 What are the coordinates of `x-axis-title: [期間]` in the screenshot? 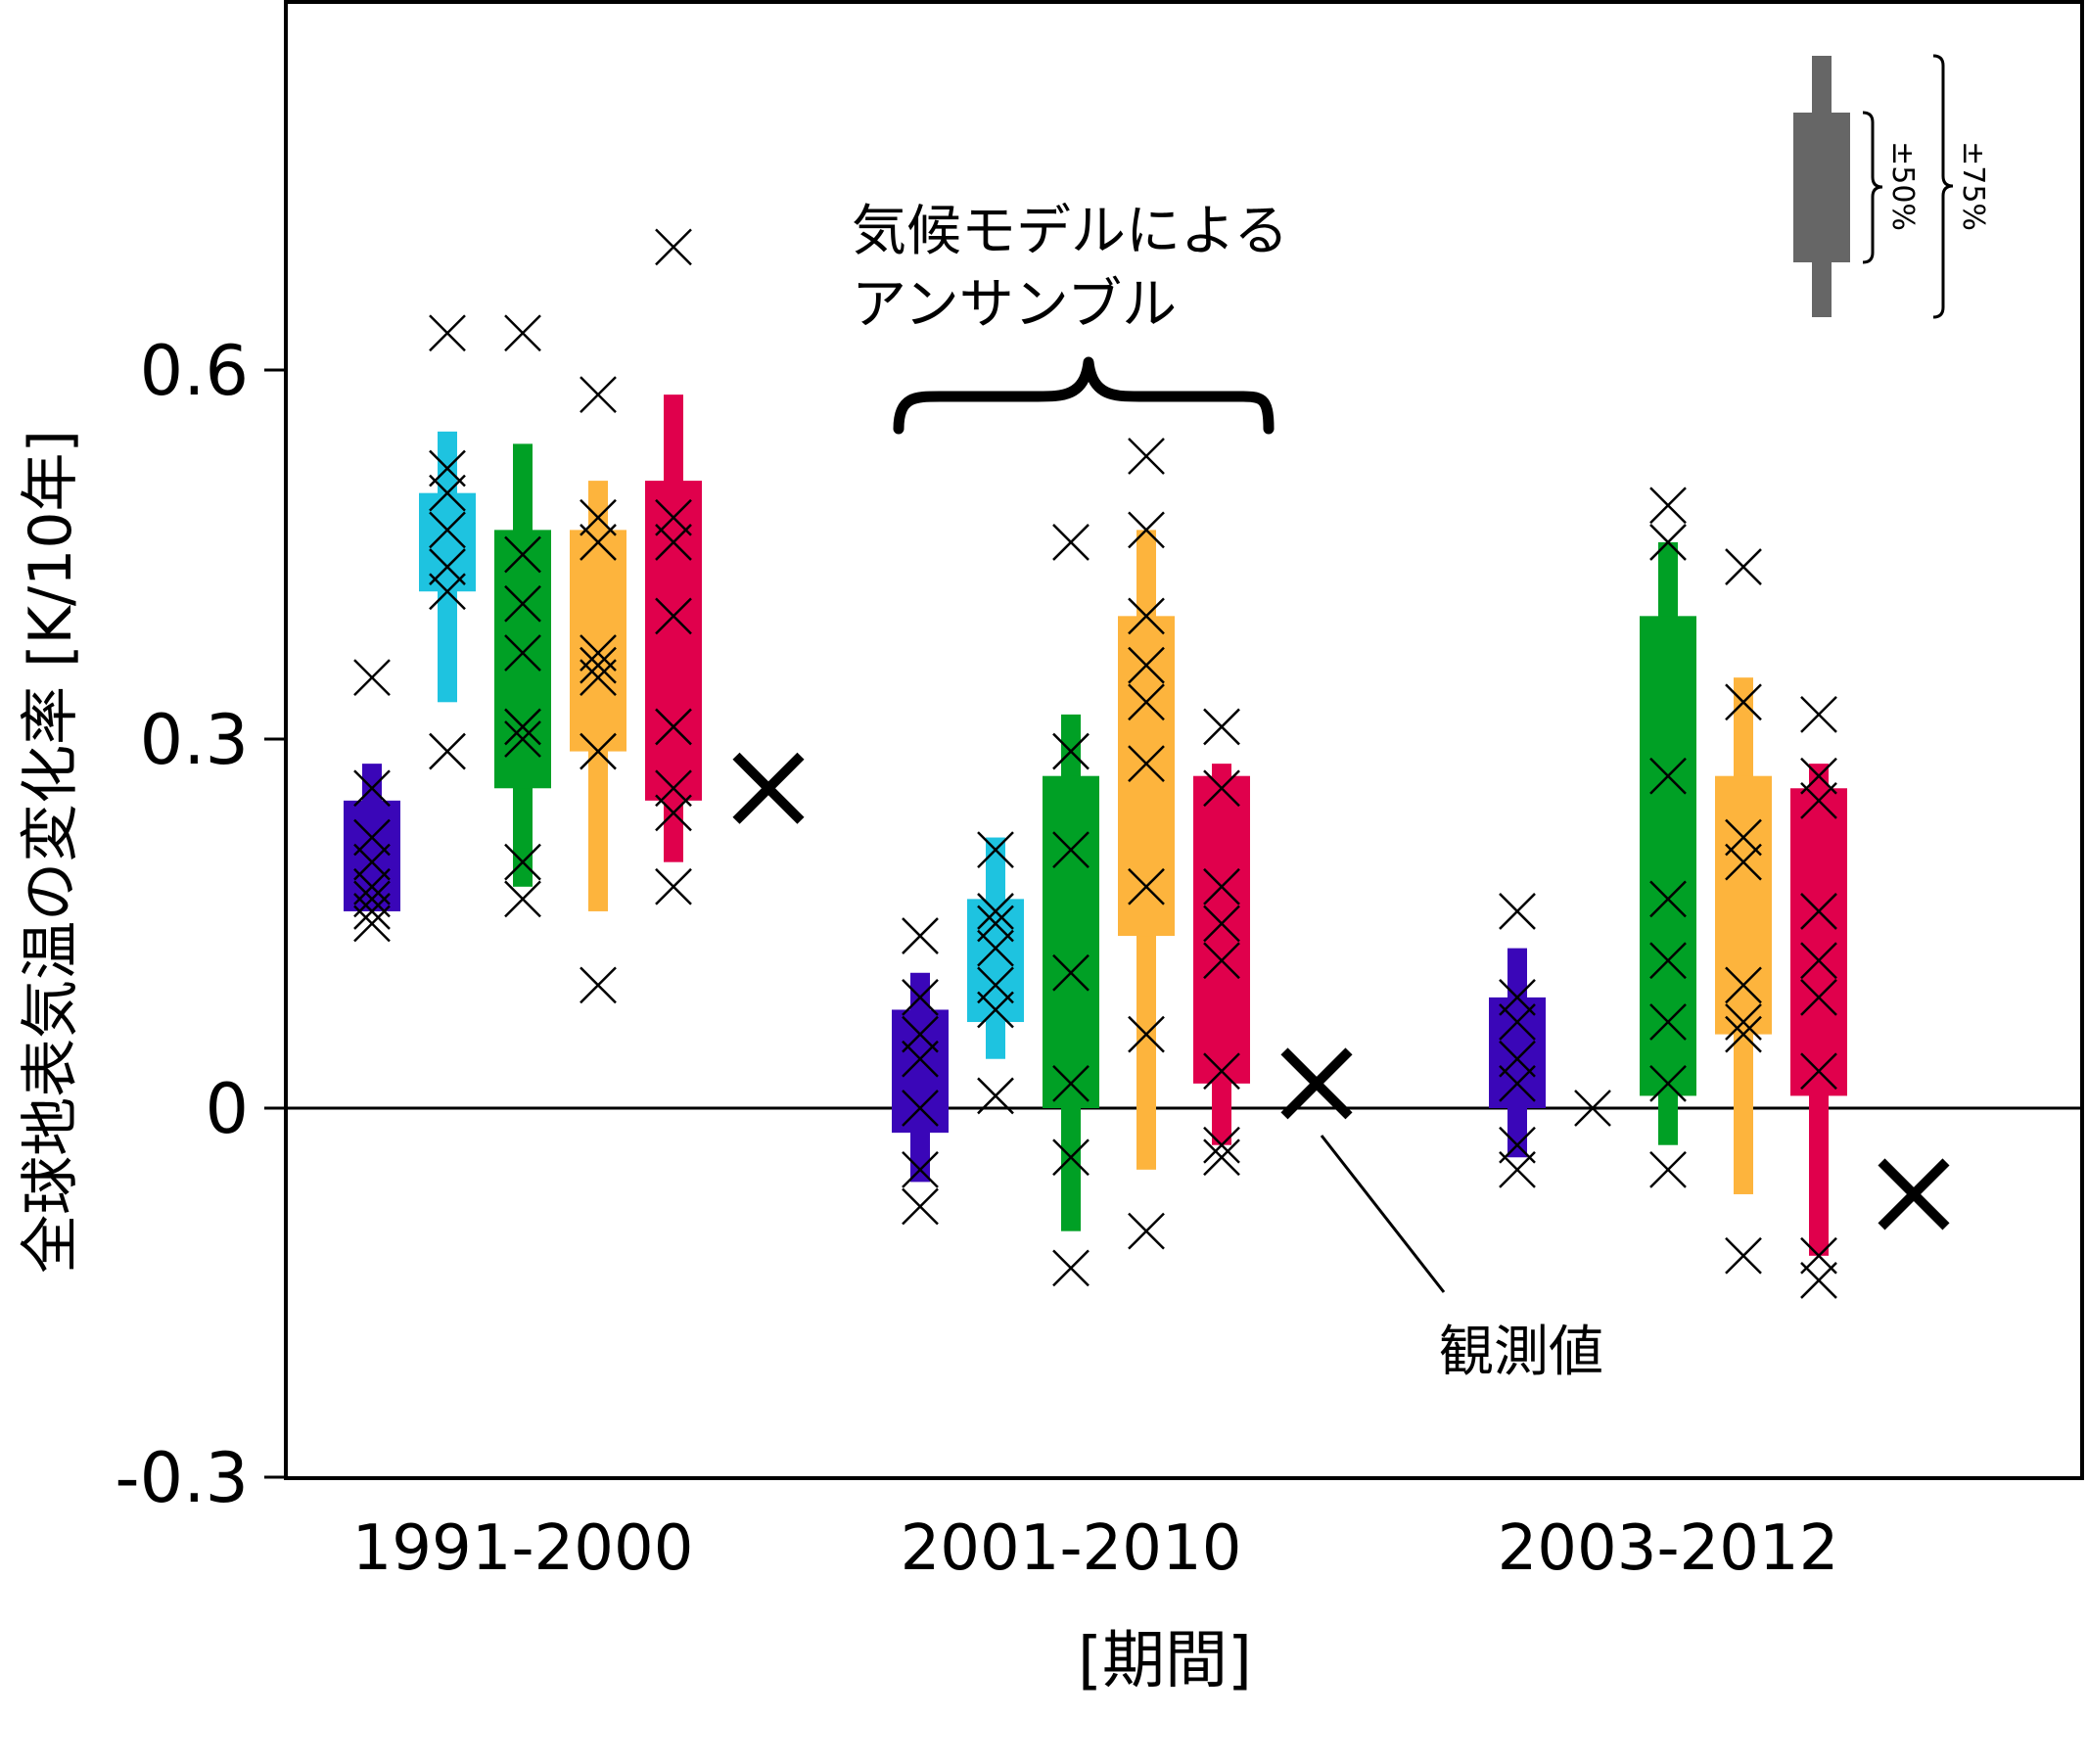 It's located at (1165, 1661).